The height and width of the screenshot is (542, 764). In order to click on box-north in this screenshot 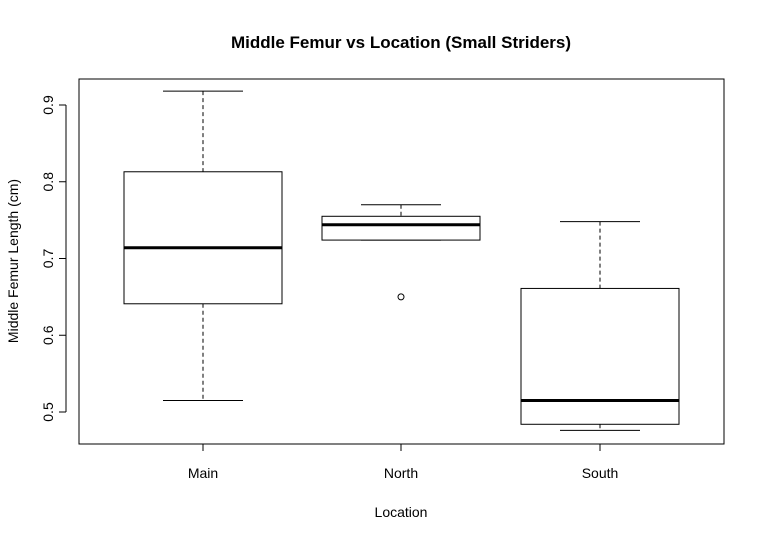, I will do `click(401, 252)`.